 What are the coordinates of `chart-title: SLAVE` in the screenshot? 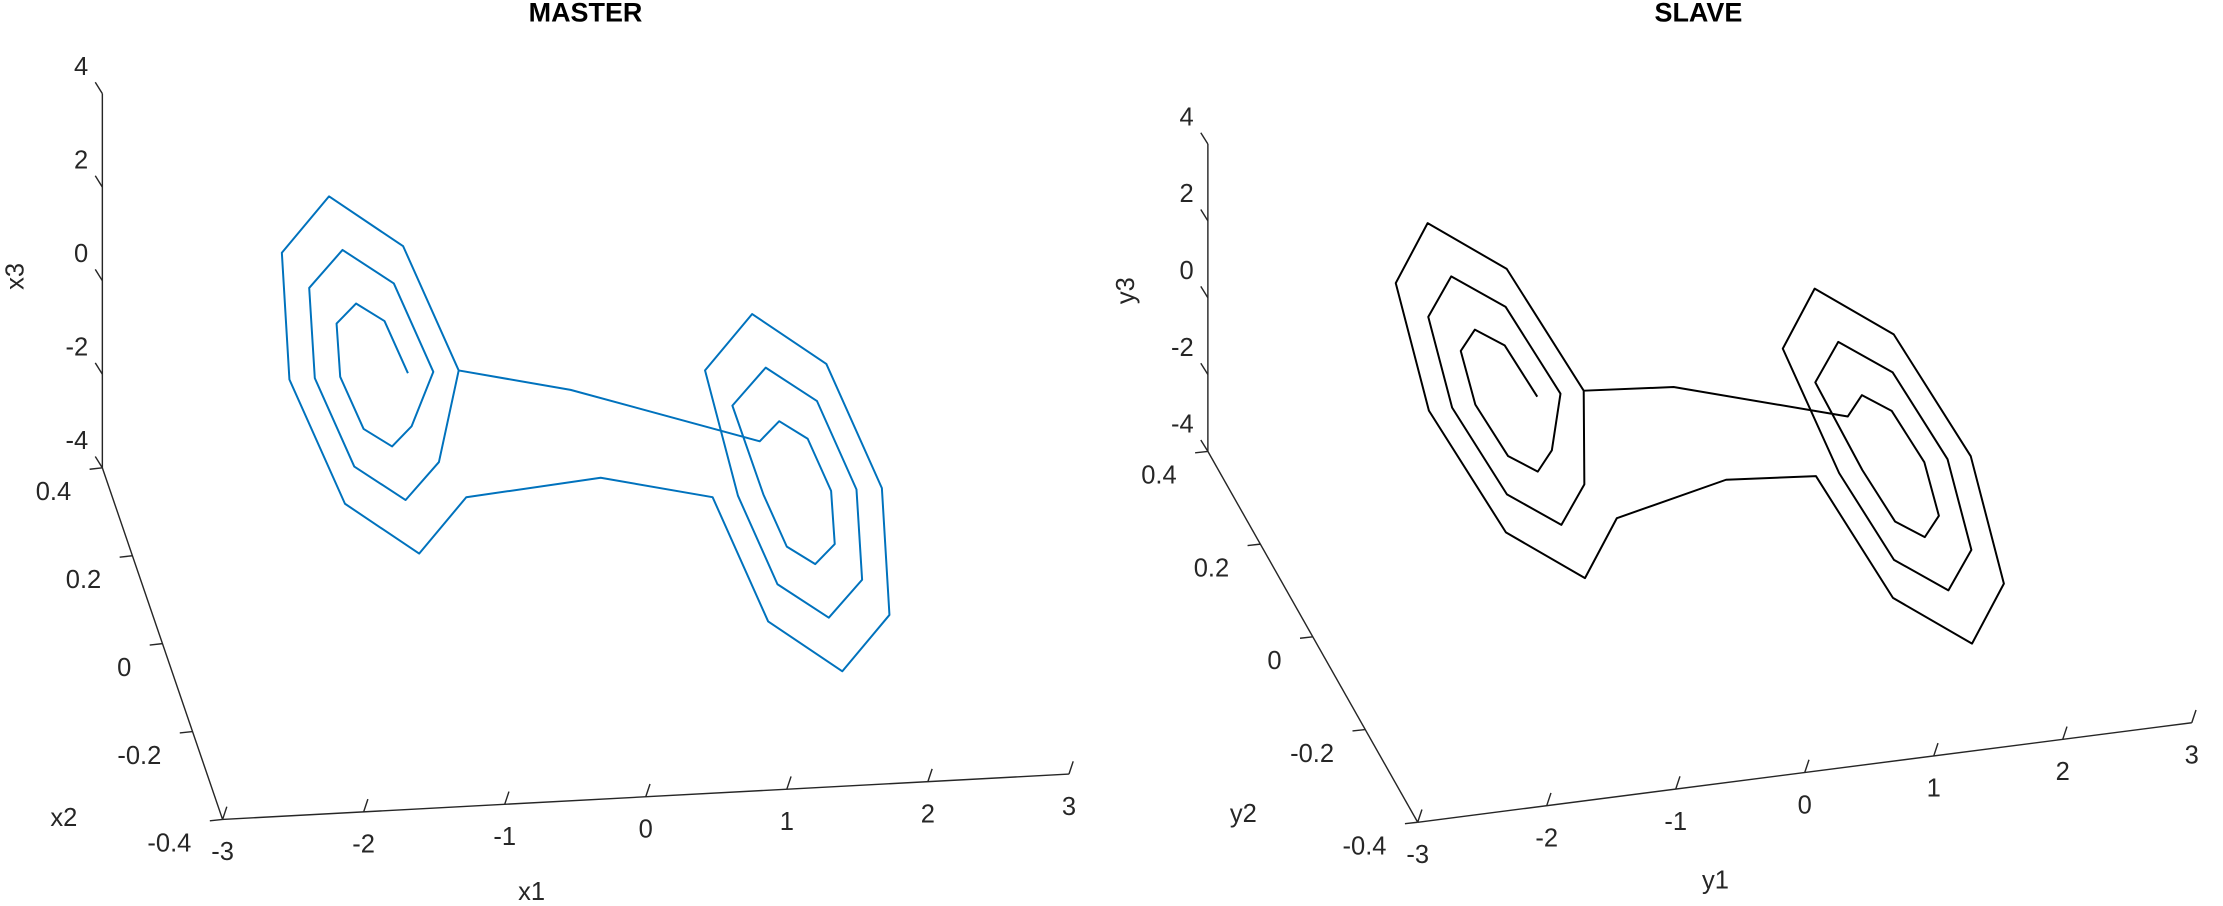 It's located at (1699, 13).